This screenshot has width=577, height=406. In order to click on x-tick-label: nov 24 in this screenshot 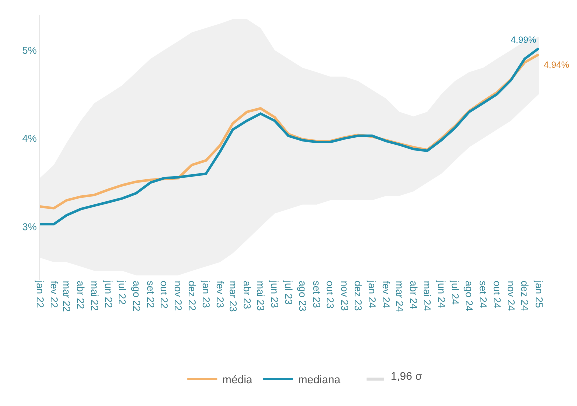, I will do `click(510, 296)`.